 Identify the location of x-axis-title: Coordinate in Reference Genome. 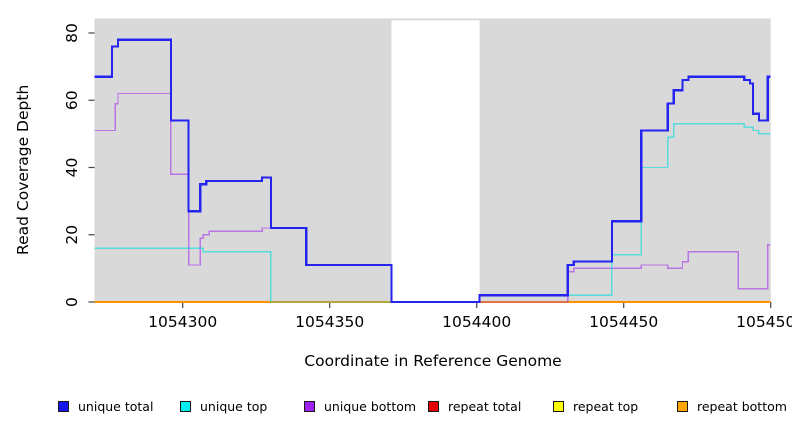
(433, 361).